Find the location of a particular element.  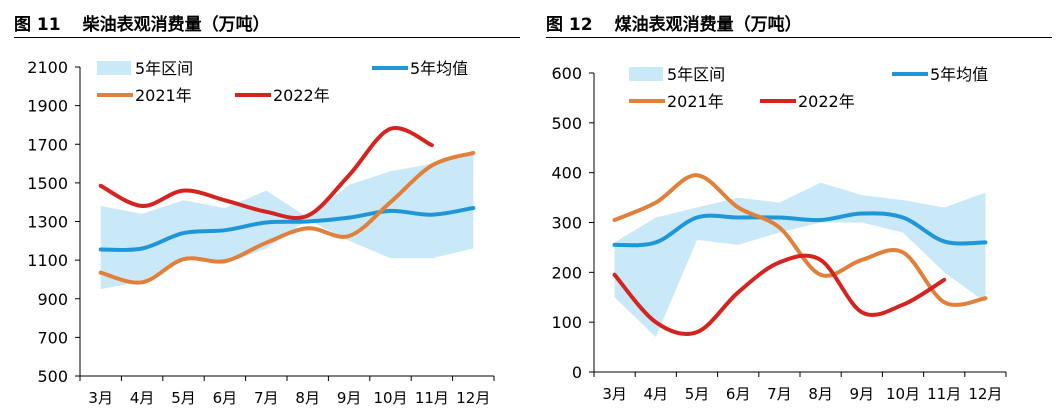

y-tick-label: 700 is located at coordinates (52, 337).